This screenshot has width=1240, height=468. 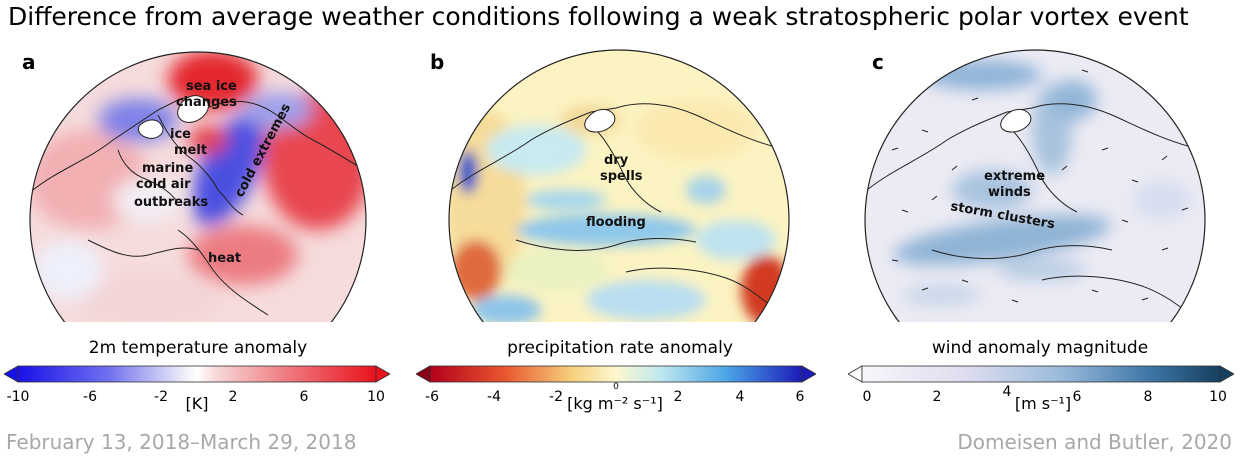 What do you see at coordinates (18, 397) in the screenshot?
I see `tick-temperature: -10` at bounding box center [18, 397].